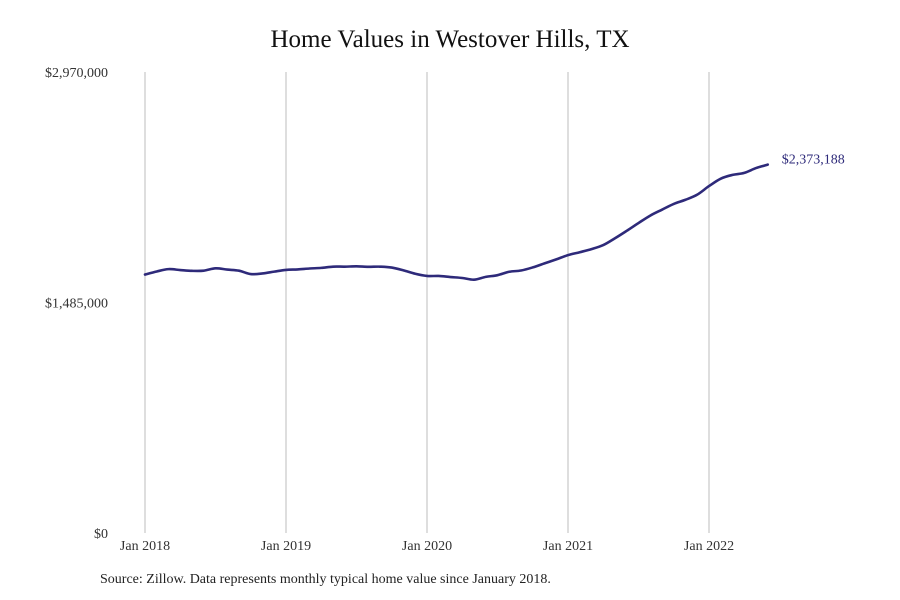  I want to click on series-line, so click(456, 222).